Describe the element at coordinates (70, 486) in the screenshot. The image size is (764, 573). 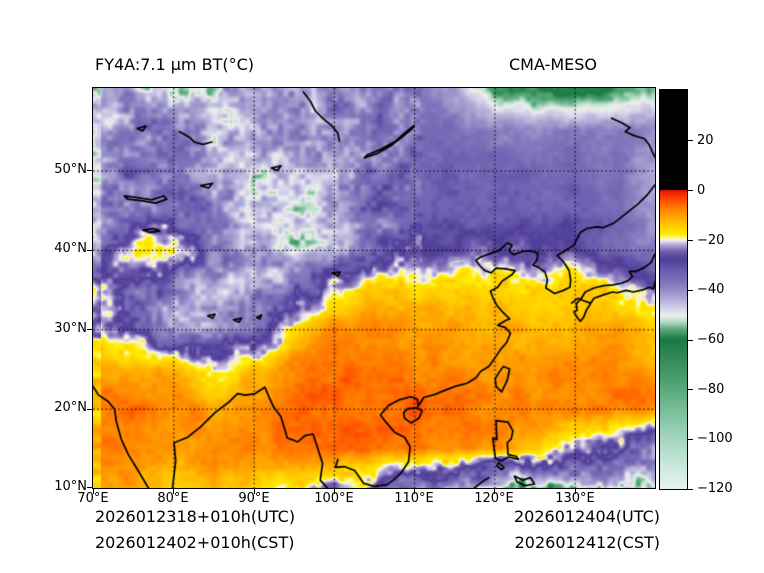
I see `y-tick-label-10n: 10°N` at that location.